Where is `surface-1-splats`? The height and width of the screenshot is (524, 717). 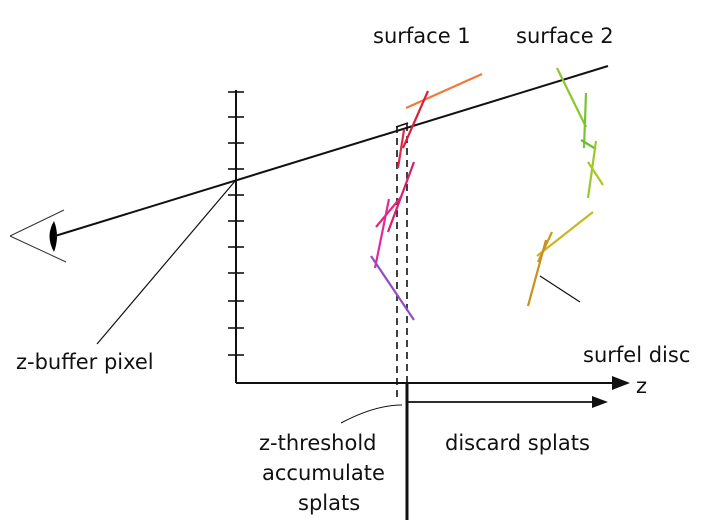
surface-1-splats is located at coordinates (426, 196).